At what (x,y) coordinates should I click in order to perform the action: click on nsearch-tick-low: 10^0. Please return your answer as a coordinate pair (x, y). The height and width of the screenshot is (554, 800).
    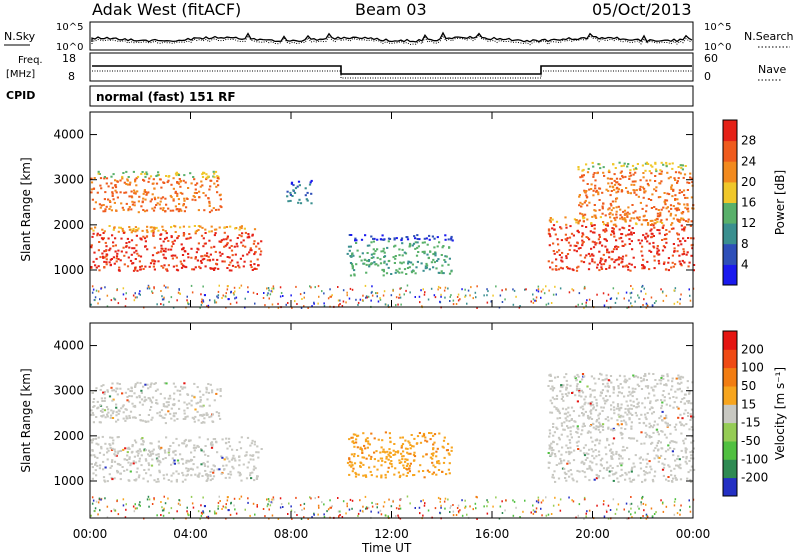
    Looking at the image, I should click on (717, 47).